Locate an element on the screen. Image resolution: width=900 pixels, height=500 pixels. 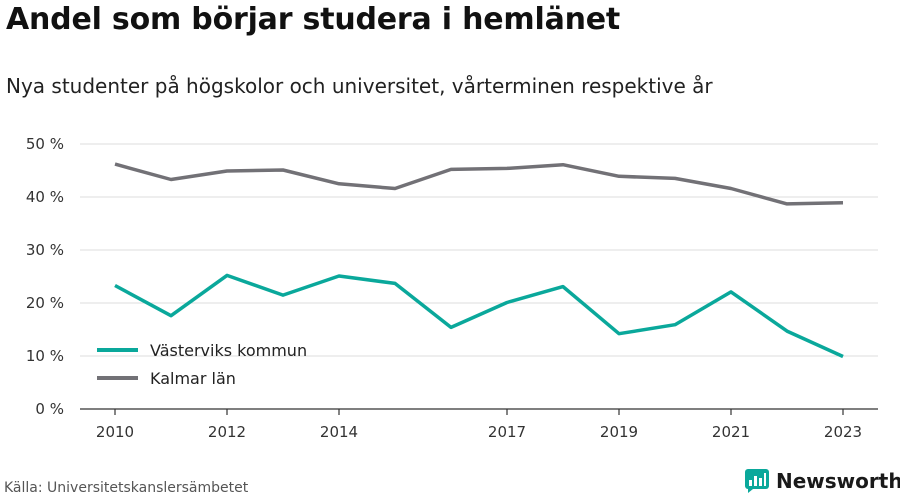
y-tick-label: 30 % is located at coordinates (45, 250).